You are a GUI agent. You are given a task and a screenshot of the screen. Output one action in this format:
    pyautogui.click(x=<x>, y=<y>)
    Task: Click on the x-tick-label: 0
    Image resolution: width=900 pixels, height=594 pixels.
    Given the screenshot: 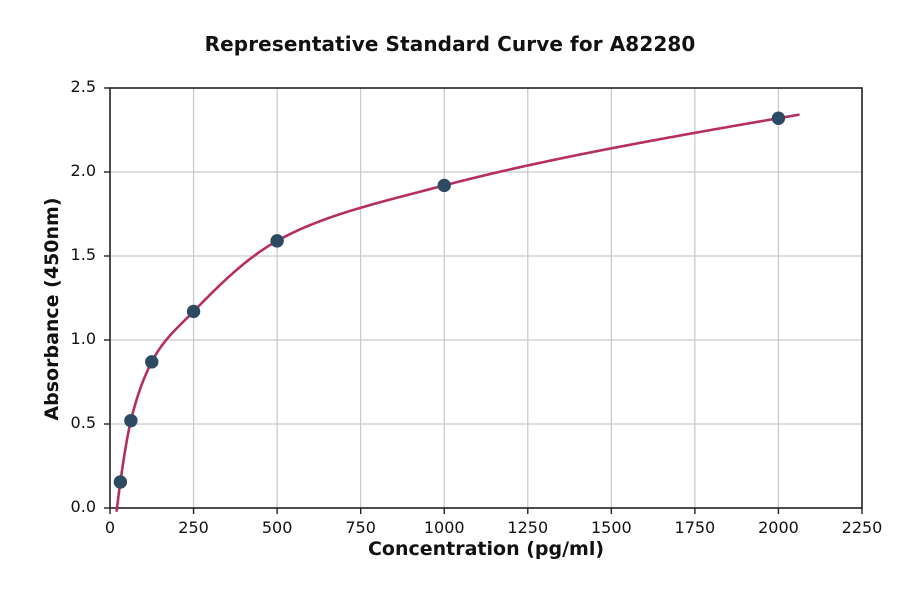 What is the action you would take?
    pyautogui.click(x=110, y=527)
    